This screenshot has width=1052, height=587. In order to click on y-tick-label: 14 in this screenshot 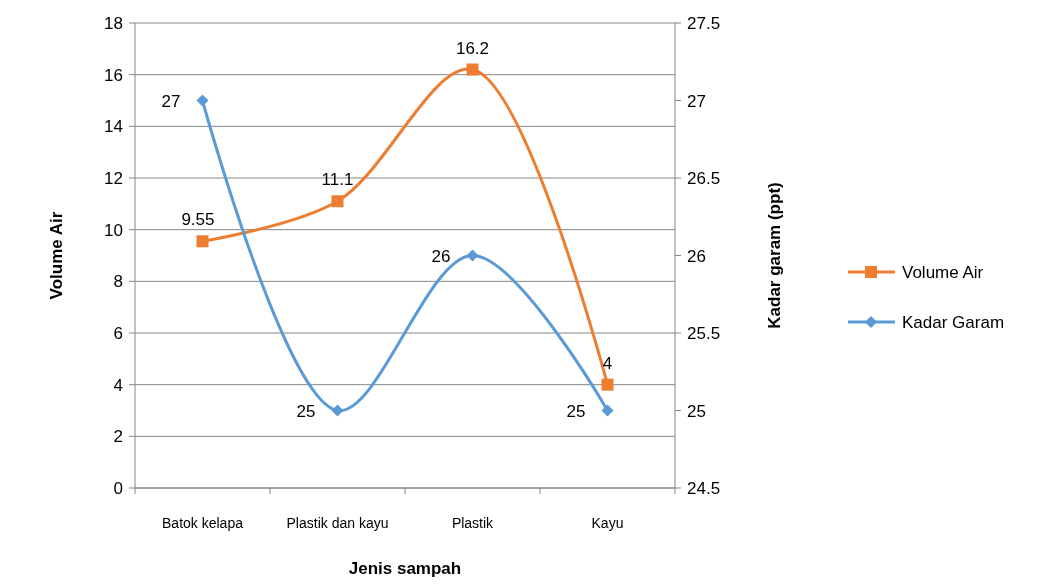, I will do `click(113, 127)`.